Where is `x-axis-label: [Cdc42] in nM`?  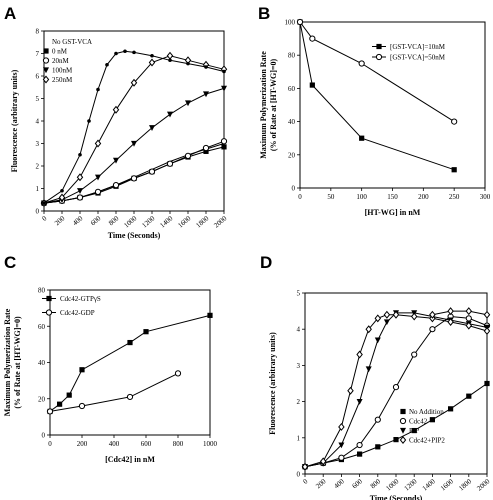 x-axis-label: [Cdc42] in nM is located at coordinates (130, 459).